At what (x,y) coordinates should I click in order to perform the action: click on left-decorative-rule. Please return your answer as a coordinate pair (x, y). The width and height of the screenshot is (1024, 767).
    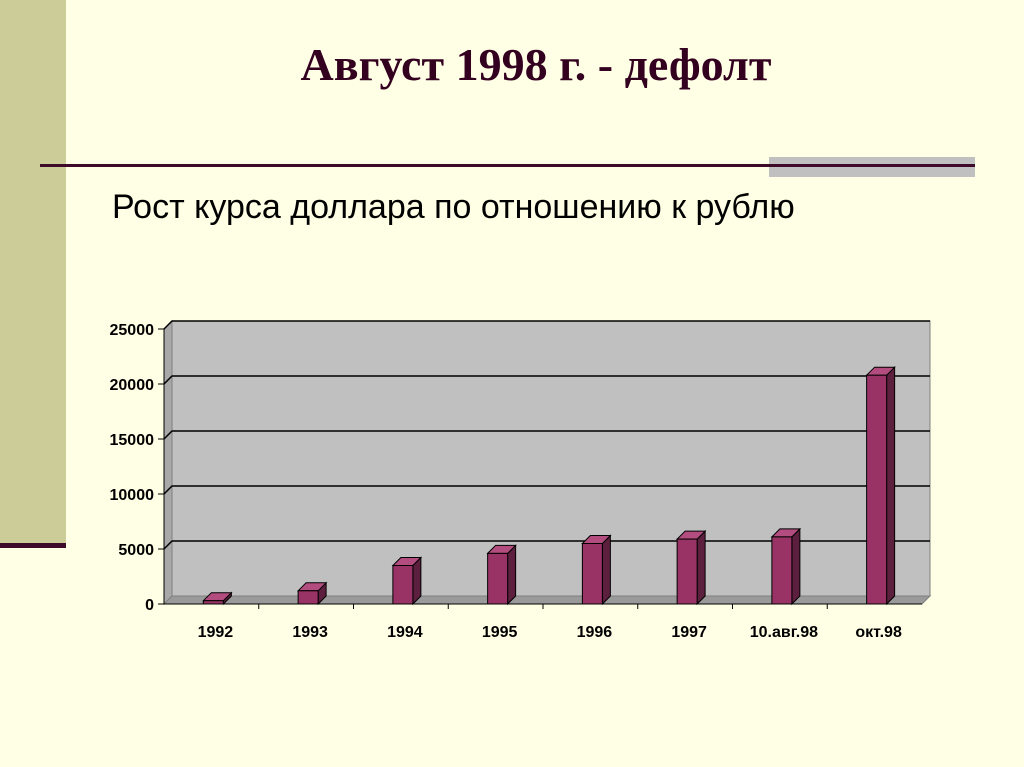
    Looking at the image, I should click on (33, 545).